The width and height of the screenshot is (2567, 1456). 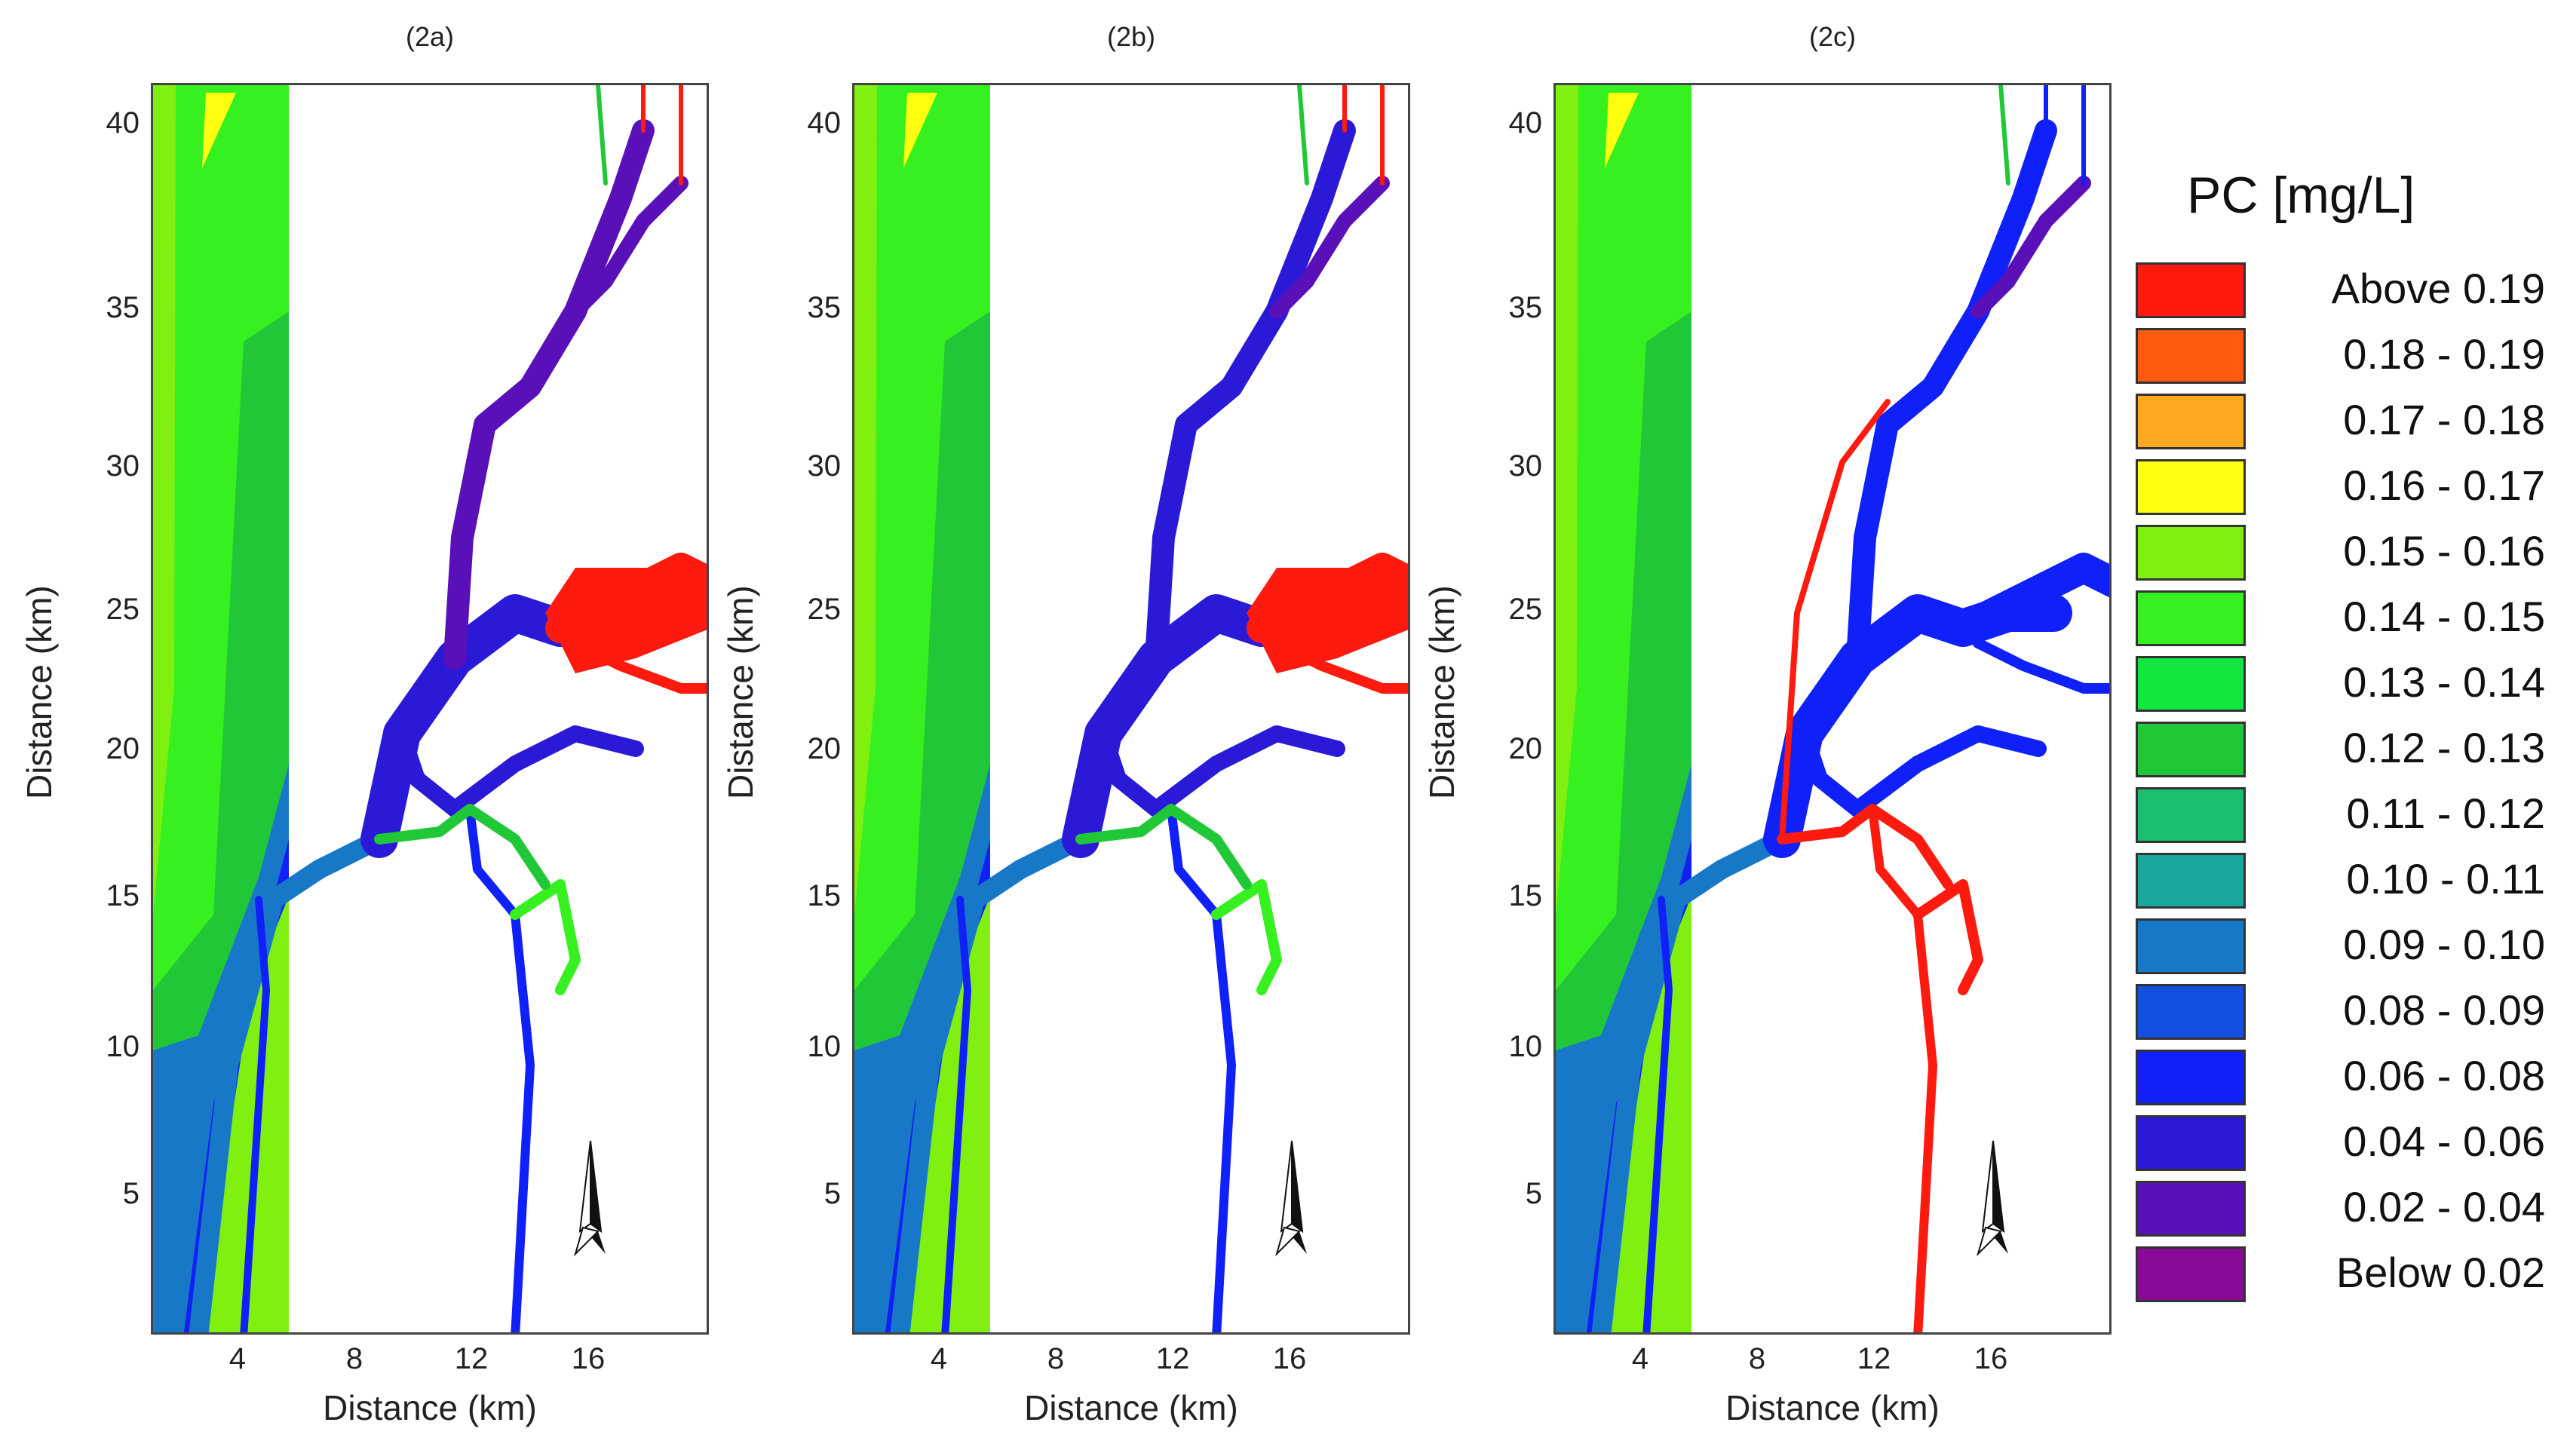 I want to click on legend-title: PC [mg/L], so click(x=2301, y=195).